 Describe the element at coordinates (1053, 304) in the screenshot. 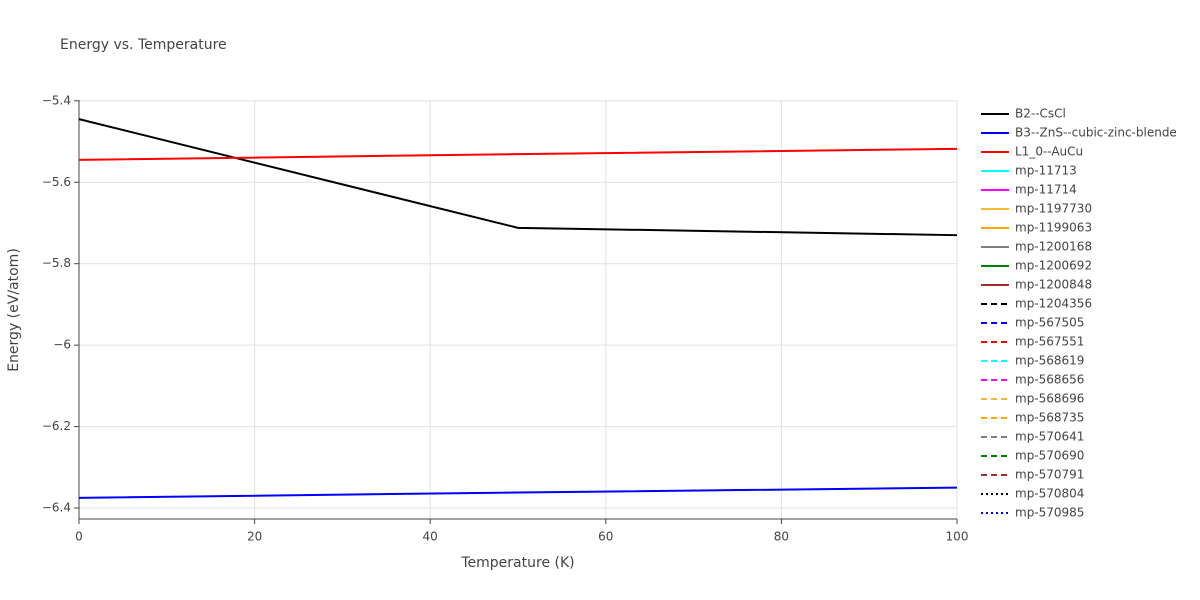

I see `legend-label: mp-1204356` at that location.